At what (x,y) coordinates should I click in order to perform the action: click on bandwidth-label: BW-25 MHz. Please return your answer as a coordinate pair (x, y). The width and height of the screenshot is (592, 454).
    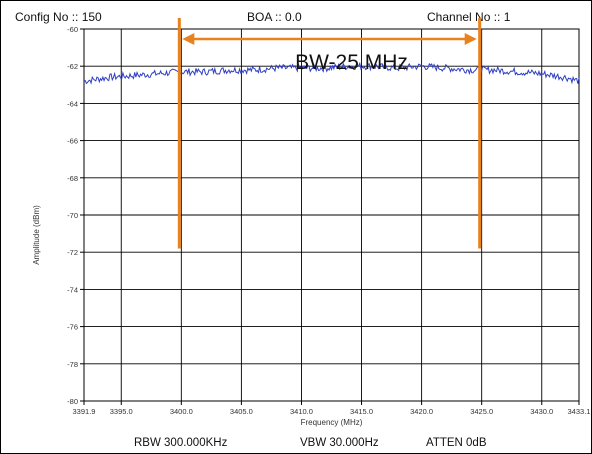
    Looking at the image, I should click on (351, 62).